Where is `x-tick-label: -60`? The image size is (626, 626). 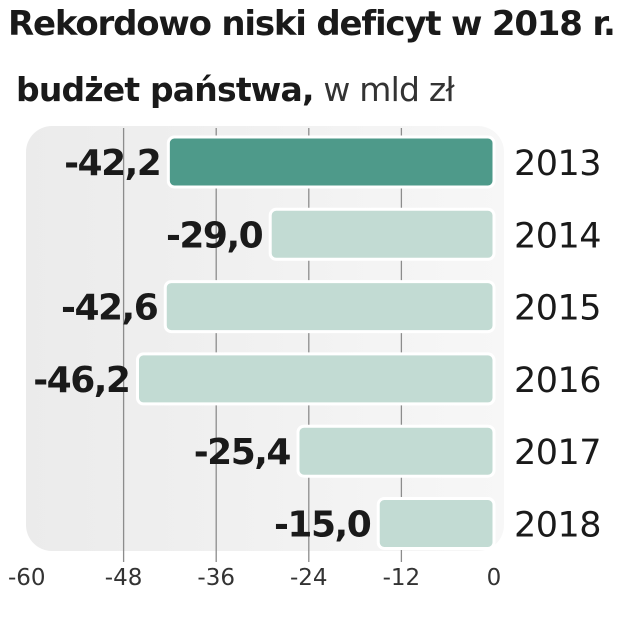
x-tick-label: -60 is located at coordinates (27, 578).